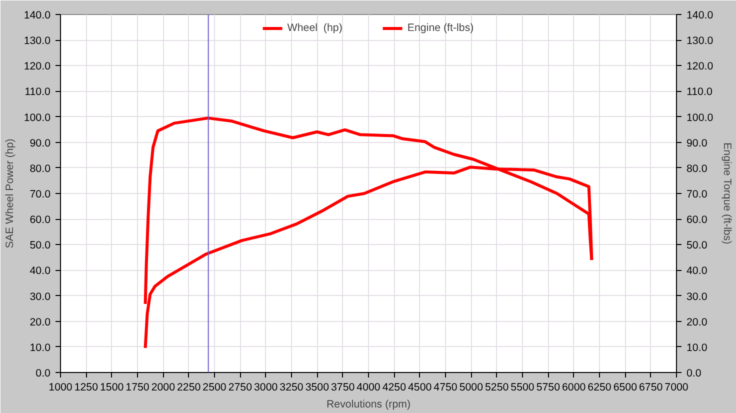  I want to click on legend-label: Wheel (hp), so click(314, 28).